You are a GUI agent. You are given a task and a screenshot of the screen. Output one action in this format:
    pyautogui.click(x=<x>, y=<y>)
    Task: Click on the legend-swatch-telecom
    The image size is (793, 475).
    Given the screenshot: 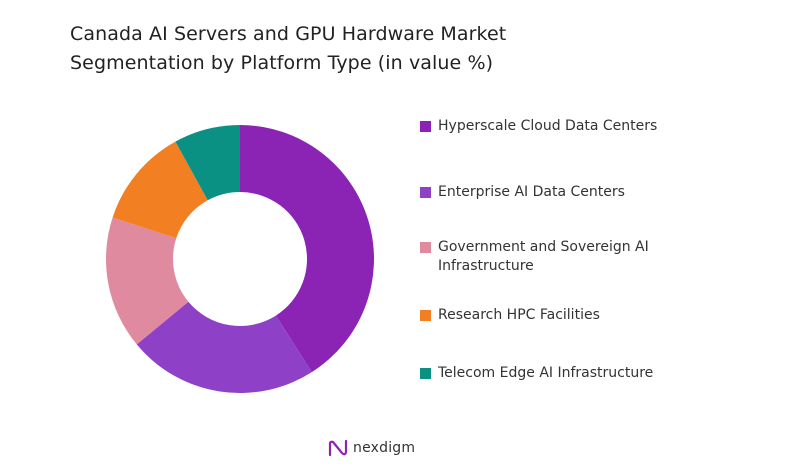 What is the action you would take?
    pyautogui.click(x=425, y=373)
    